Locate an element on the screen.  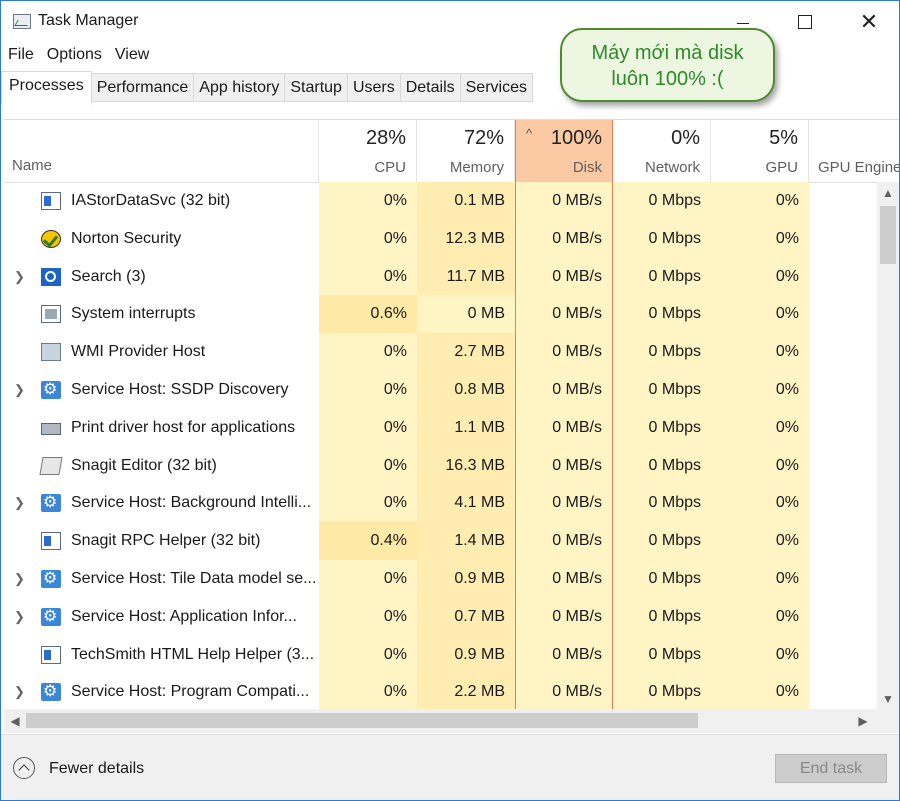
column-header-gpu-engine: 0 GPU Engine is located at coordinates (854, 151).